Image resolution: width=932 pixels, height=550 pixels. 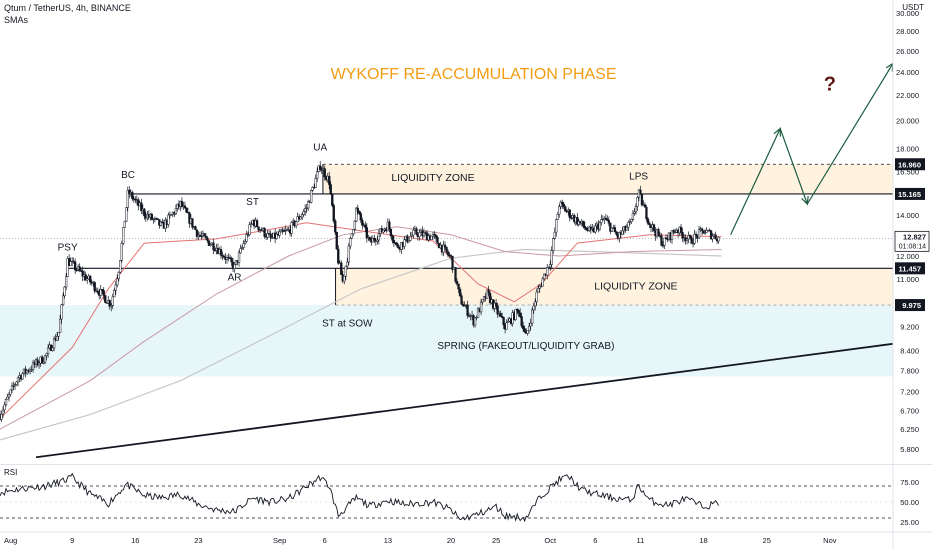 I want to click on y-tick-label: 11.000, so click(x=908, y=279).